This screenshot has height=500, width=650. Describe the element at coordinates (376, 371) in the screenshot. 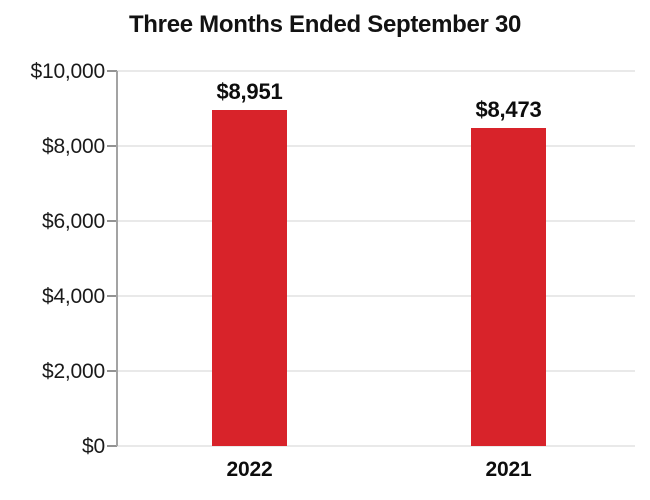

I see `gridline-$2,000` at that location.